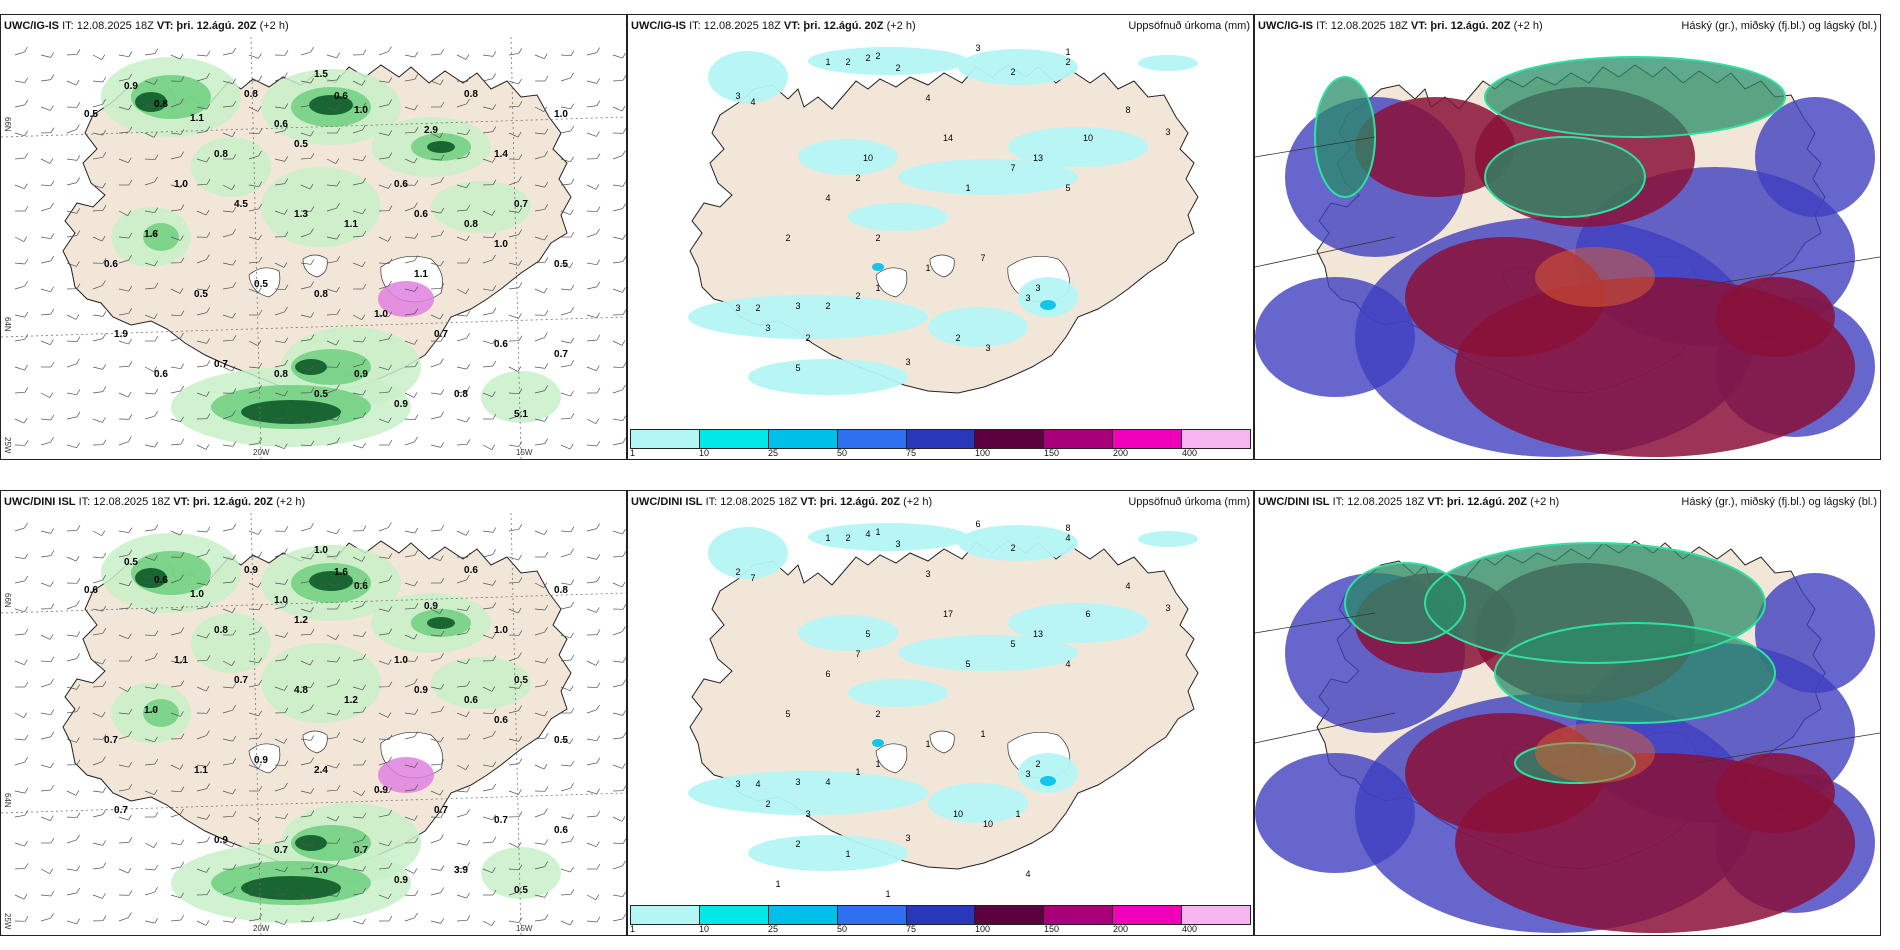 Image resolution: width=1900 pixels, height=950 pixels. What do you see at coordinates (1027, 774) in the screenshot?
I see `accum-value-label: 3` at bounding box center [1027, 774].